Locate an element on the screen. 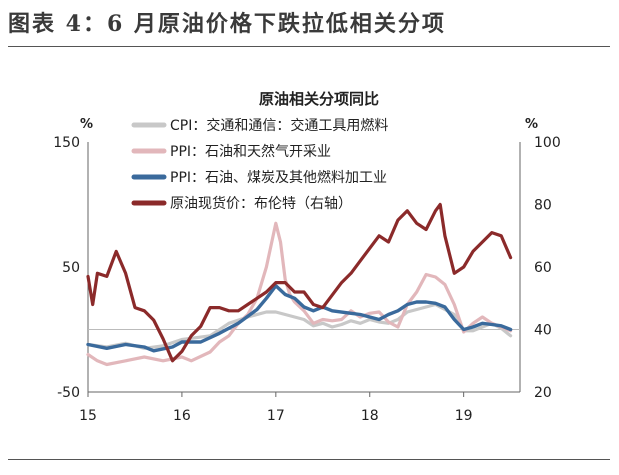  legend-label: 原油现货价：布伦特（右轴） is located at coordinates (261, 203).